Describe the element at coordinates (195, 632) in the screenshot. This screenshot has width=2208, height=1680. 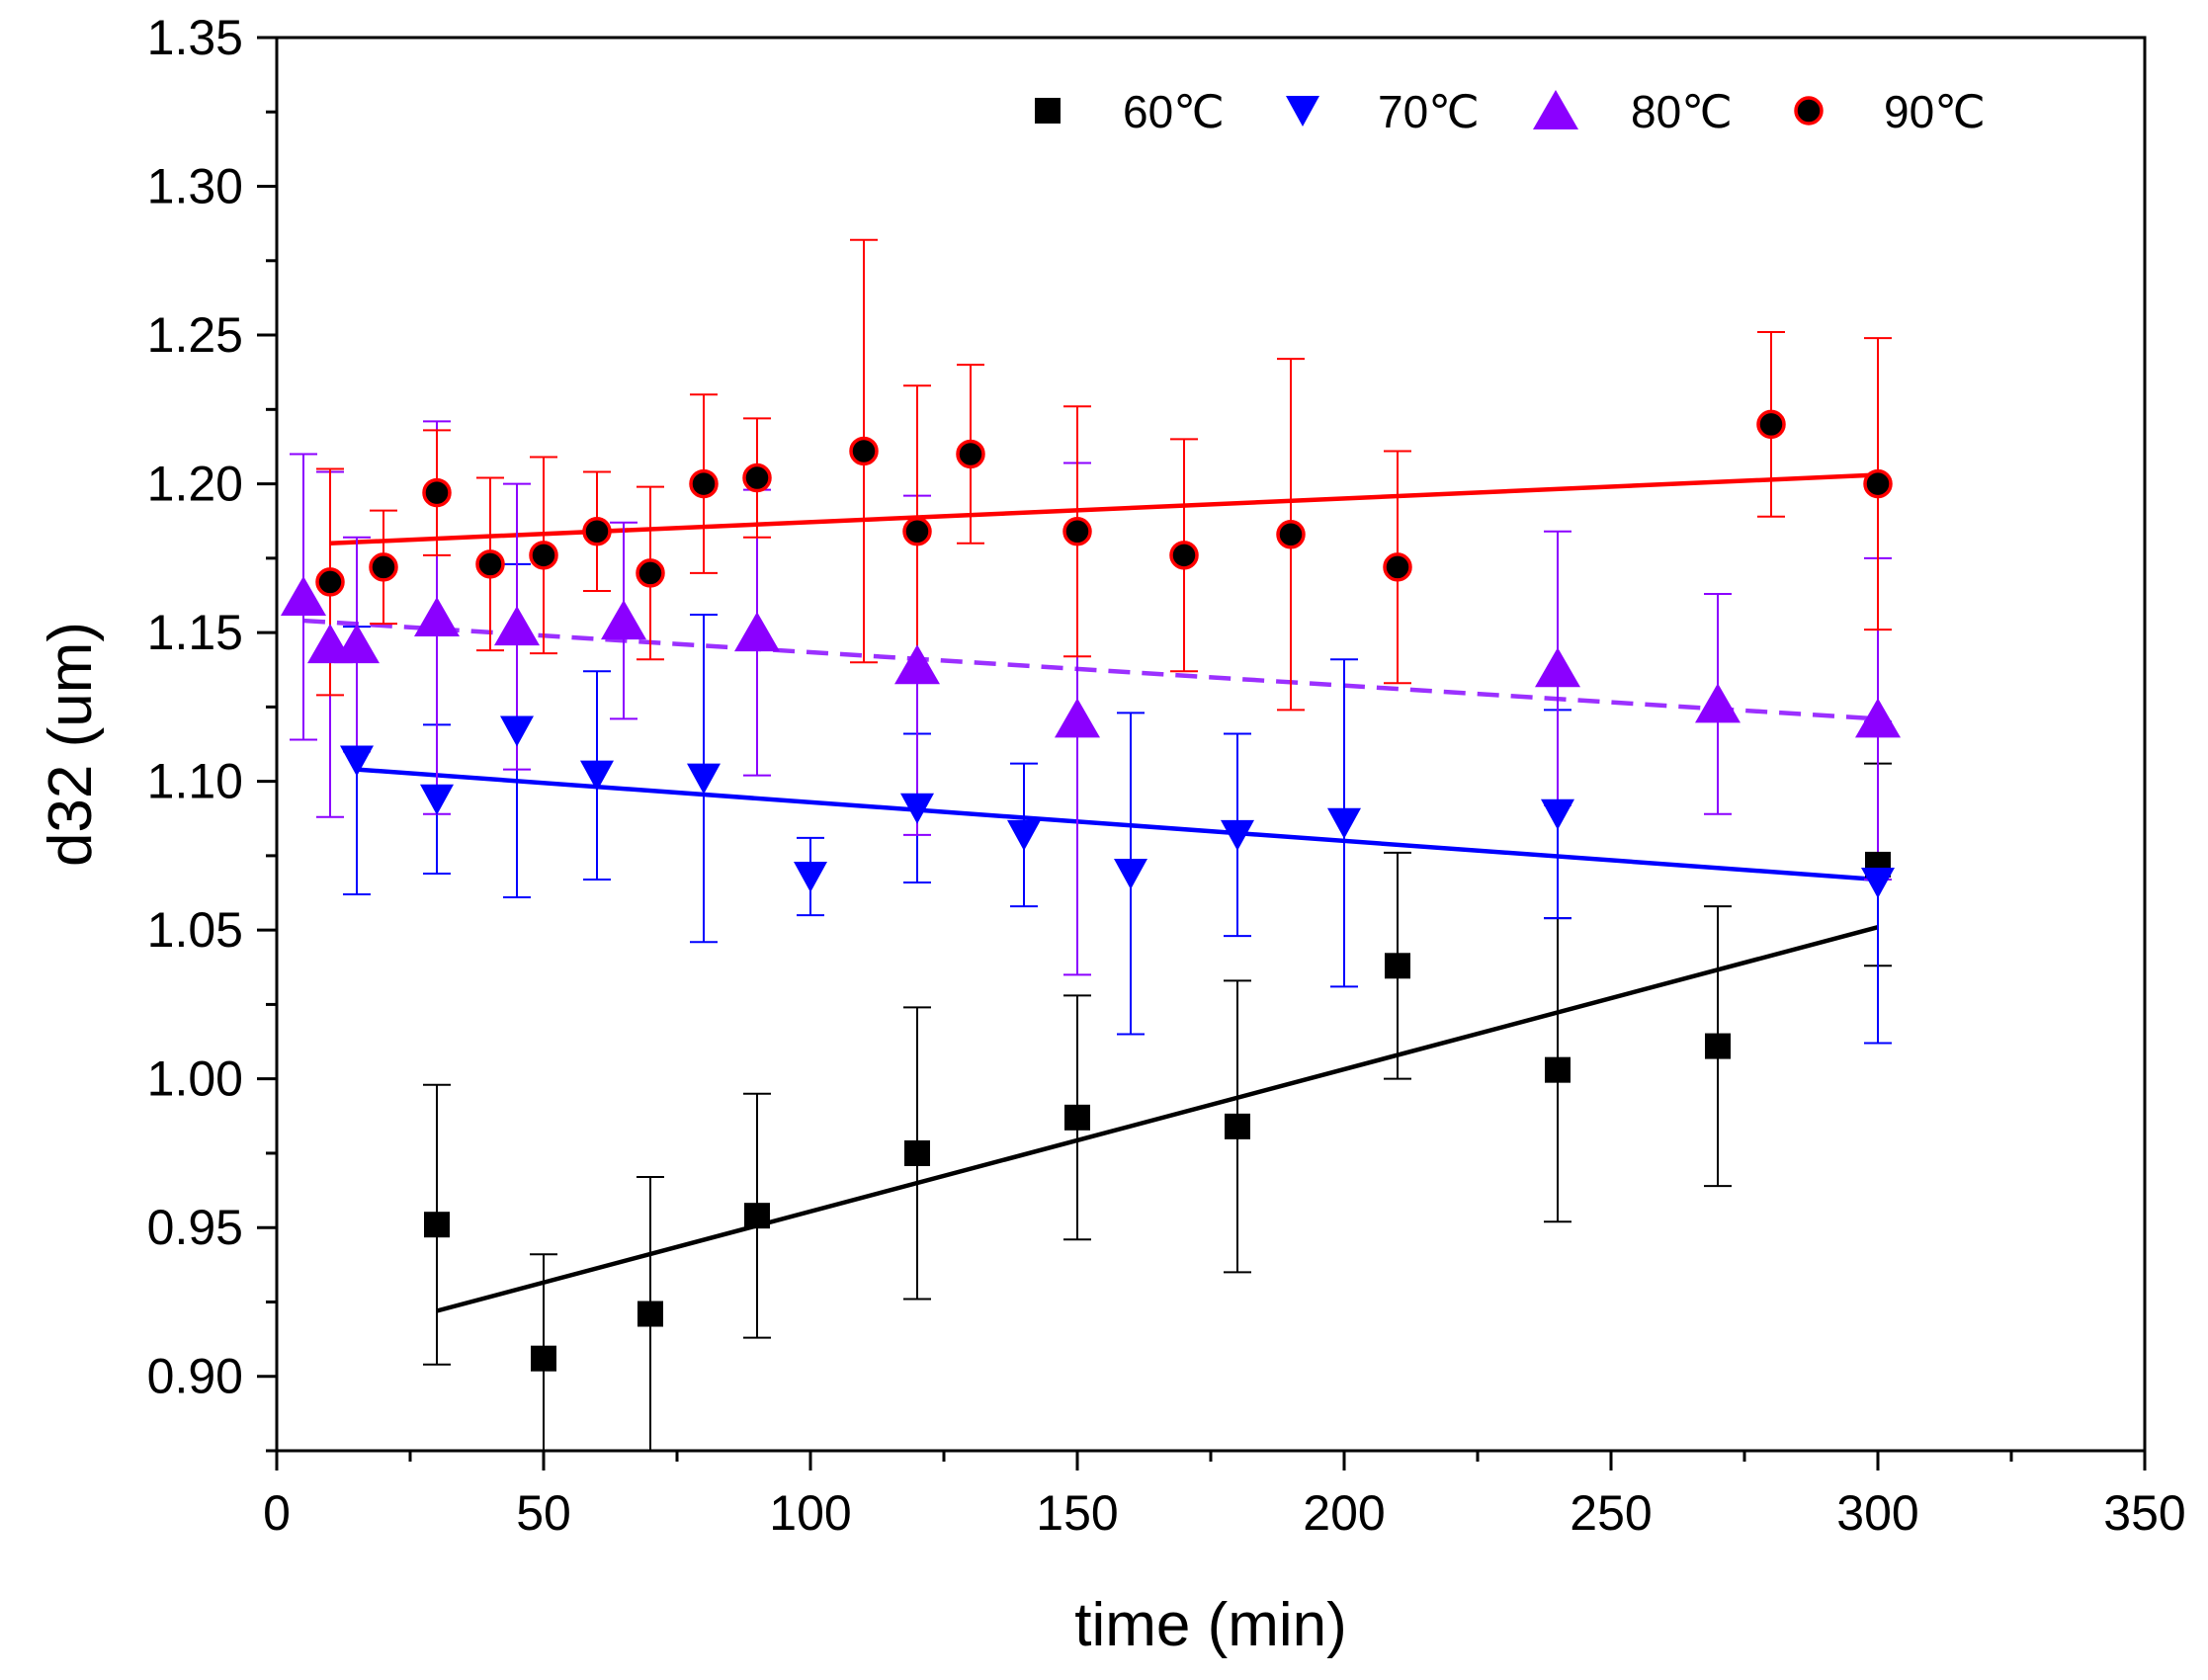
I see `y-tick-label: 1.15` at that location.